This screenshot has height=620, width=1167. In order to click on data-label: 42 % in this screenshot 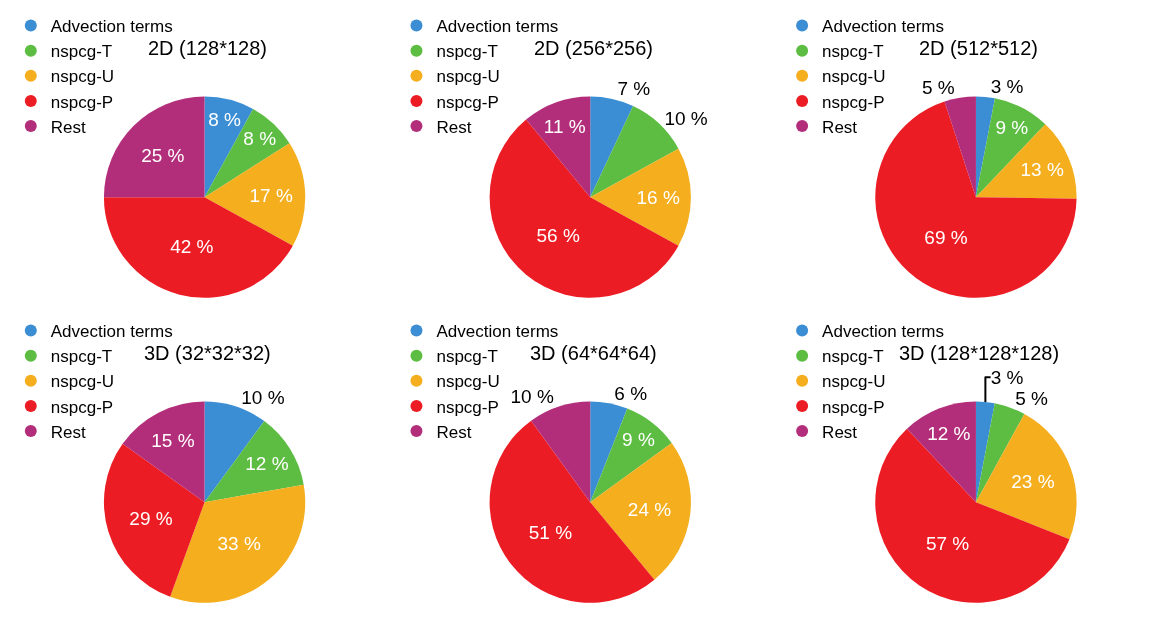, I will do `click(192, 247)`.